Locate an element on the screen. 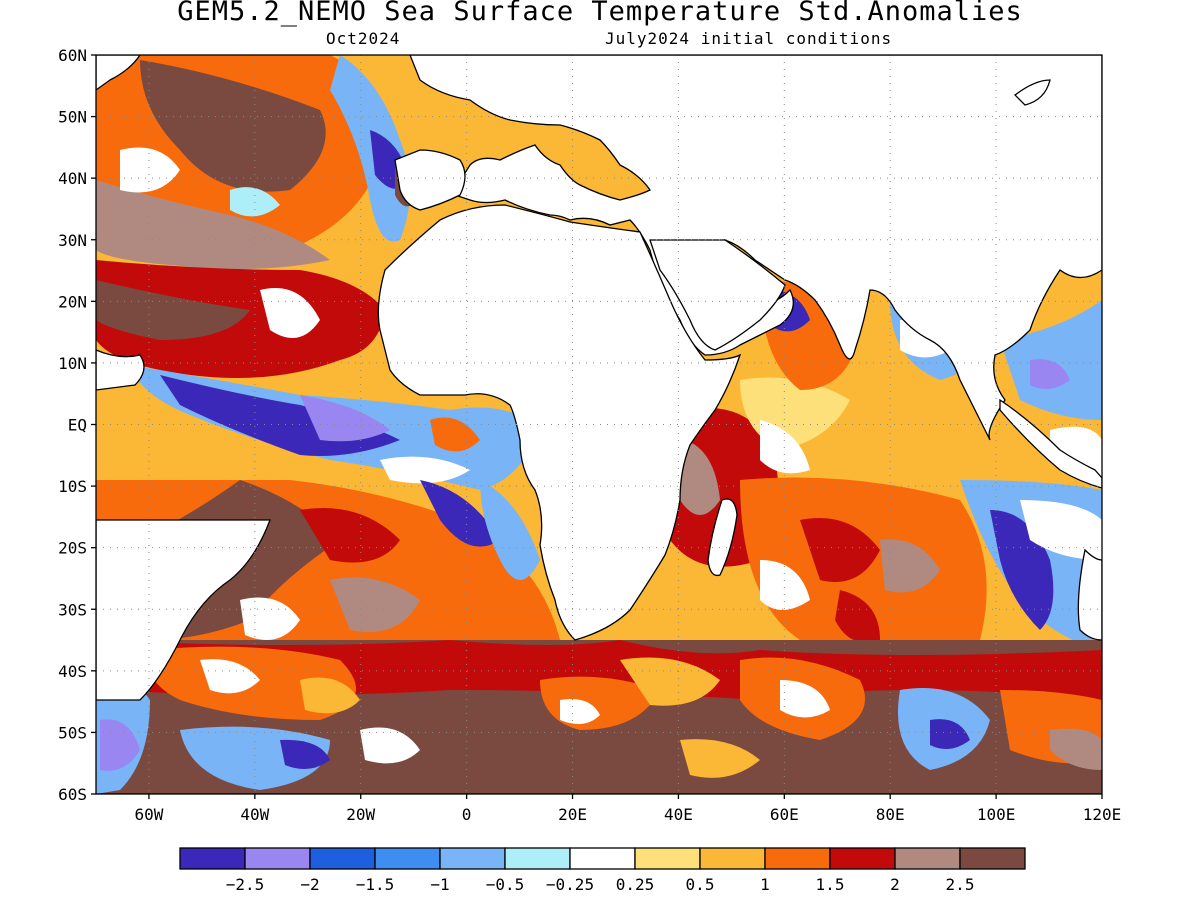 Image resolution: width=1200 pixels, height=900 pixels. lat-label: 30N is located at coordinates (72, 240).